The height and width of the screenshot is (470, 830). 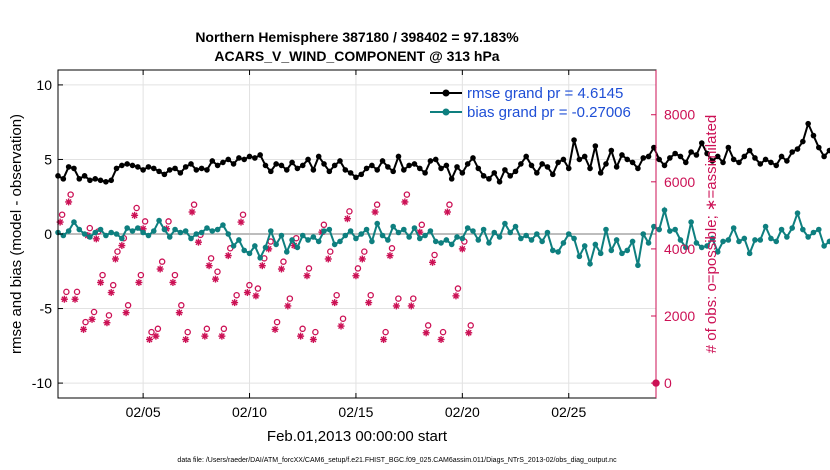 What do you see at coordinates (679, 182) in the screenshot?
I see `y-tick-label-right: 6000` at bounding box center [679, 182].